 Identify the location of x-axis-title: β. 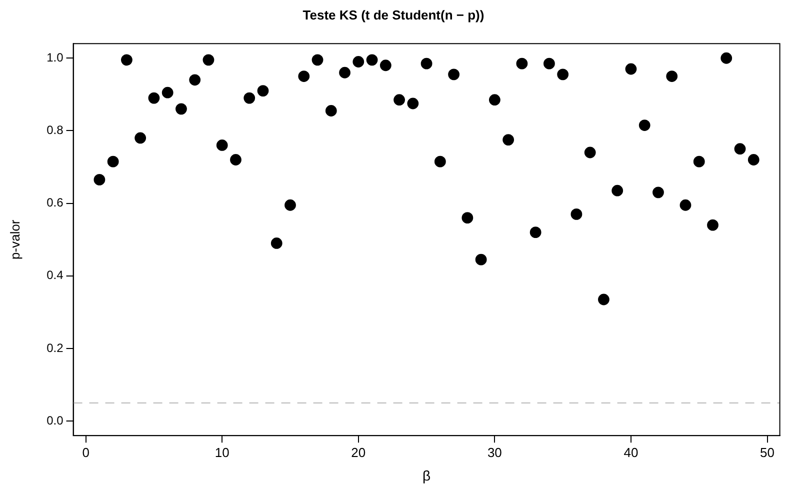
(426, 475).